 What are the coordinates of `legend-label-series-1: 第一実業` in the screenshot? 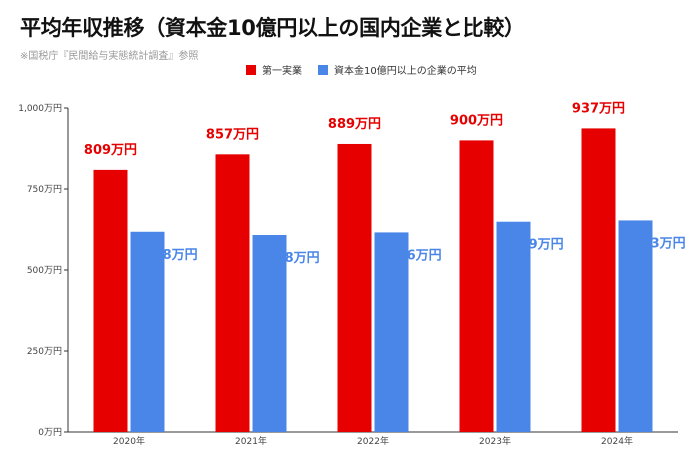 It's located at (282, 71).